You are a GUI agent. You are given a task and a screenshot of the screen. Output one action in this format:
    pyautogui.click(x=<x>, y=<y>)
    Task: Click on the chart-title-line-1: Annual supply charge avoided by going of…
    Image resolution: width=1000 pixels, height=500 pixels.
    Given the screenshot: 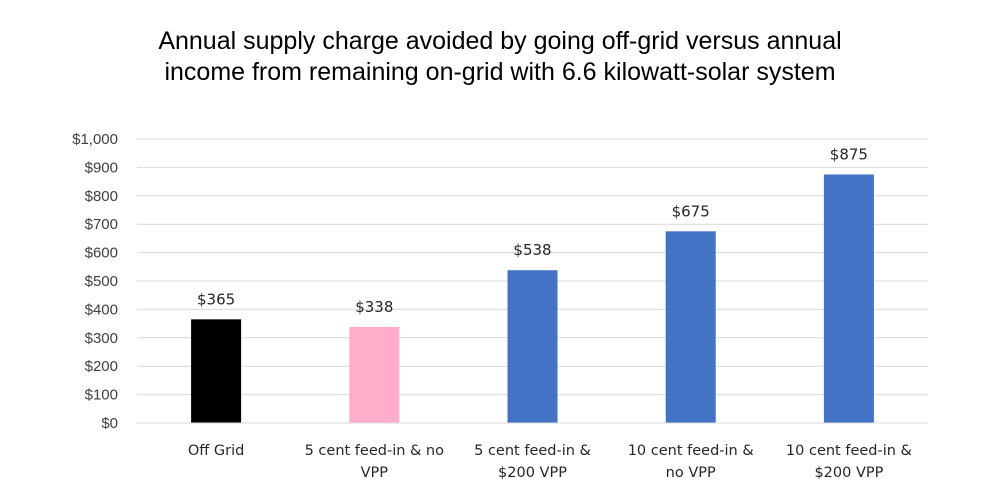 What is the action you would take?
    pyautogui.click(x=500, y=41)
    